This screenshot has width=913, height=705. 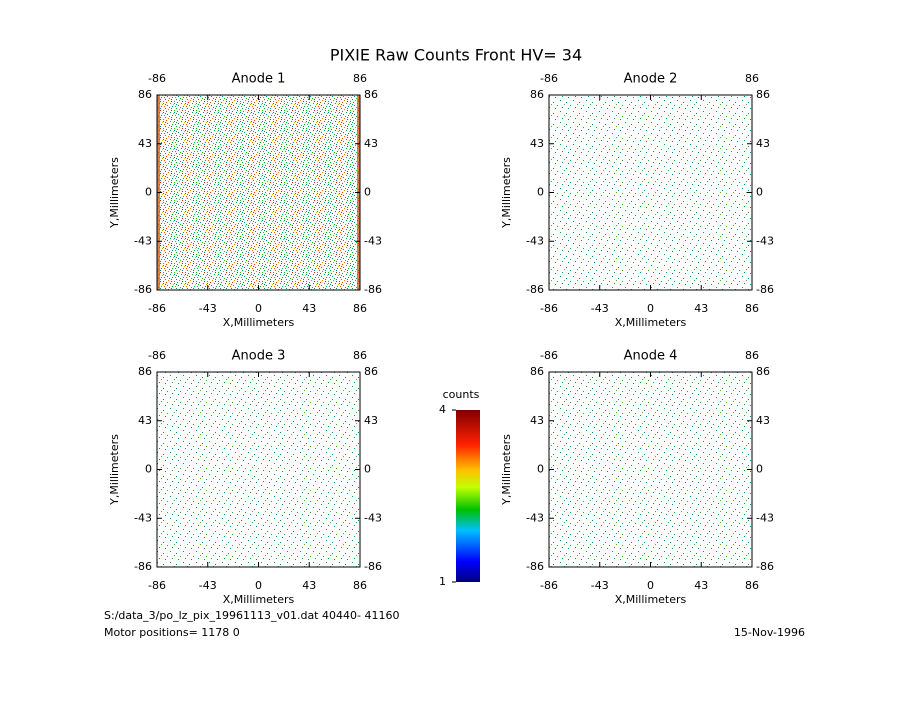 I want to click on colorbar-tick-label: 1, so click(x=442, y=581).